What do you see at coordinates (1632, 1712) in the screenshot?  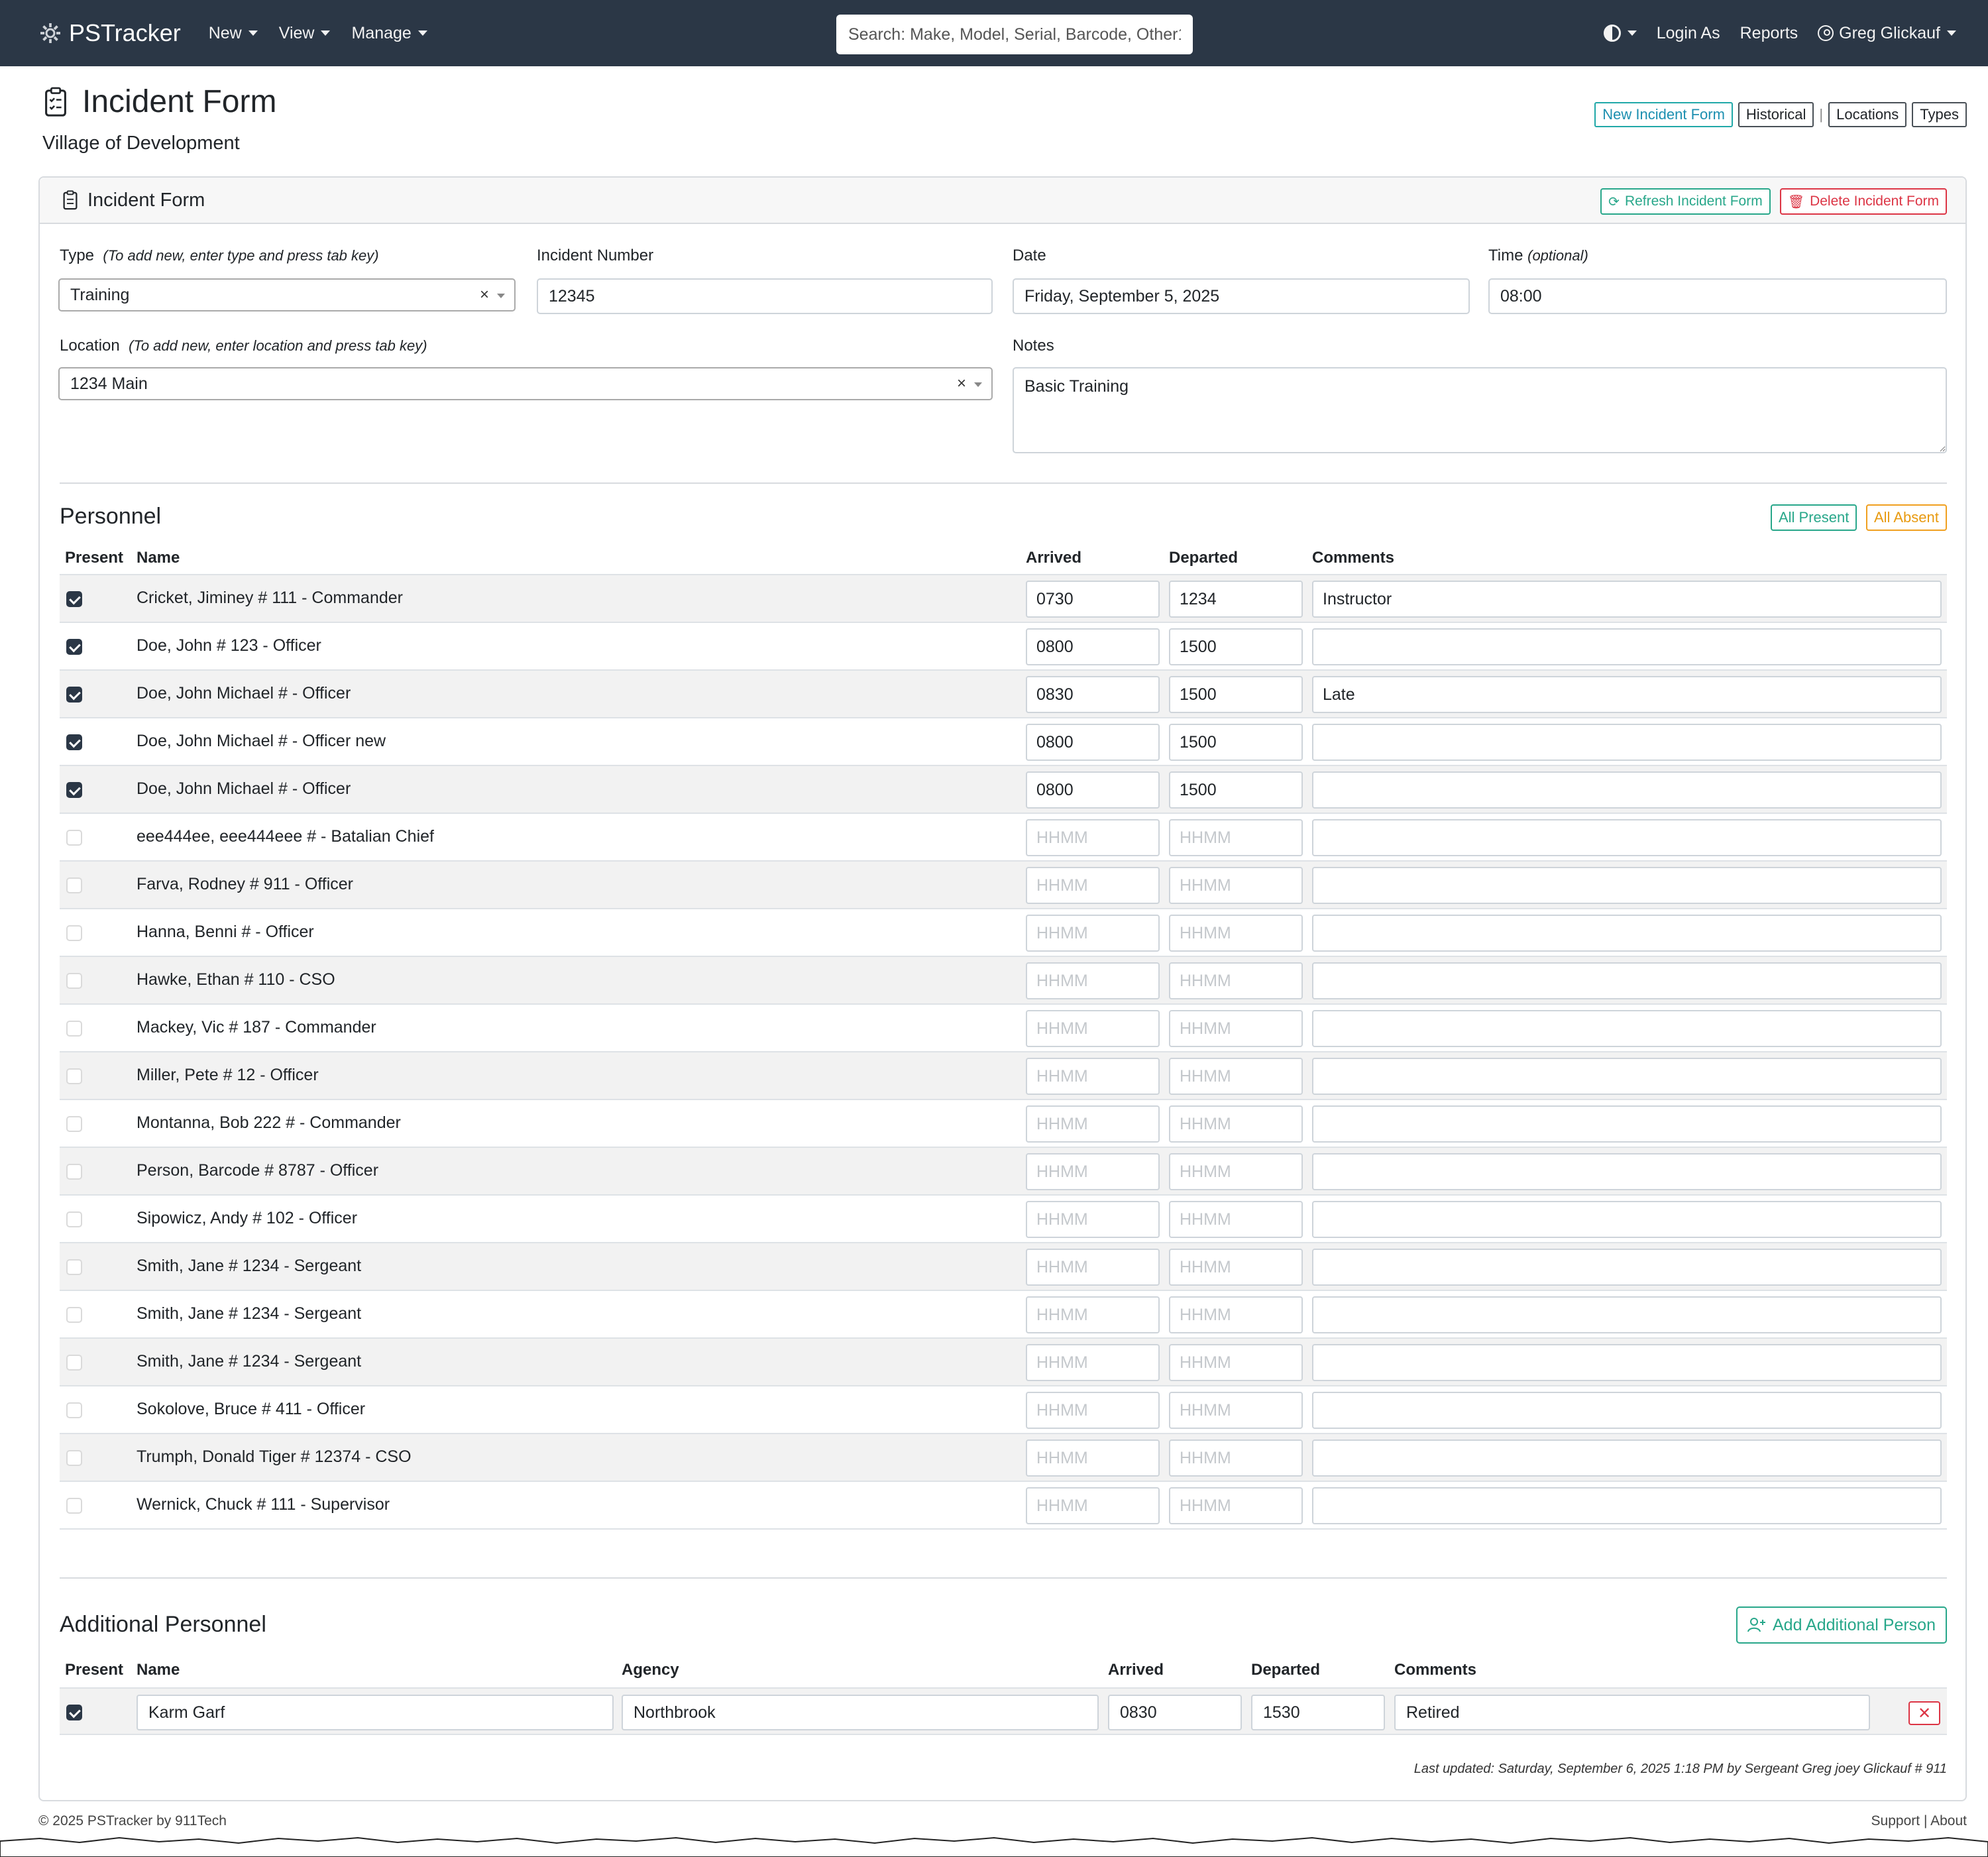 I see `additional-comments-field` at bounding box center [1632, 1712].